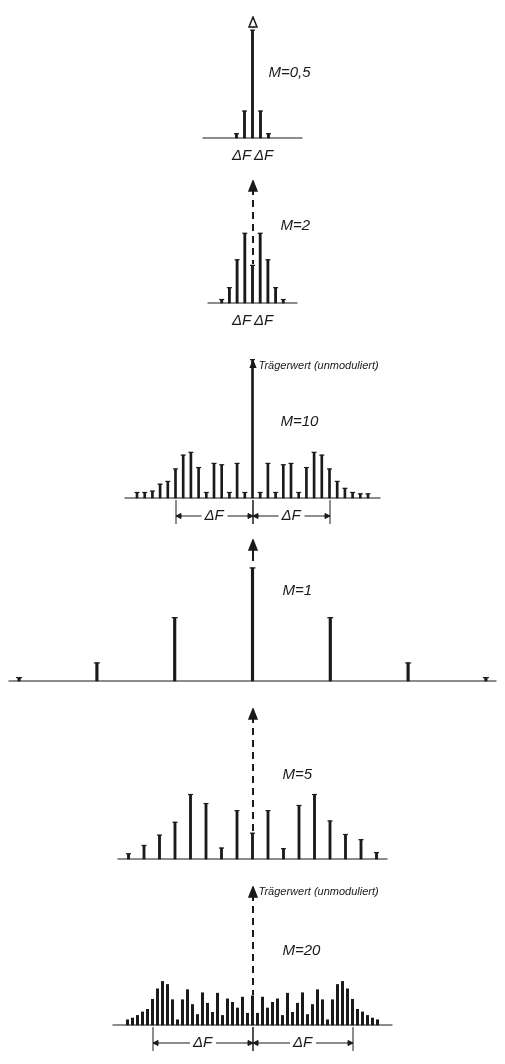  What do you see at coordinates (297, 774) in the screenshot?
I see `chart-title: M=5` at bounding box center [297, 774].